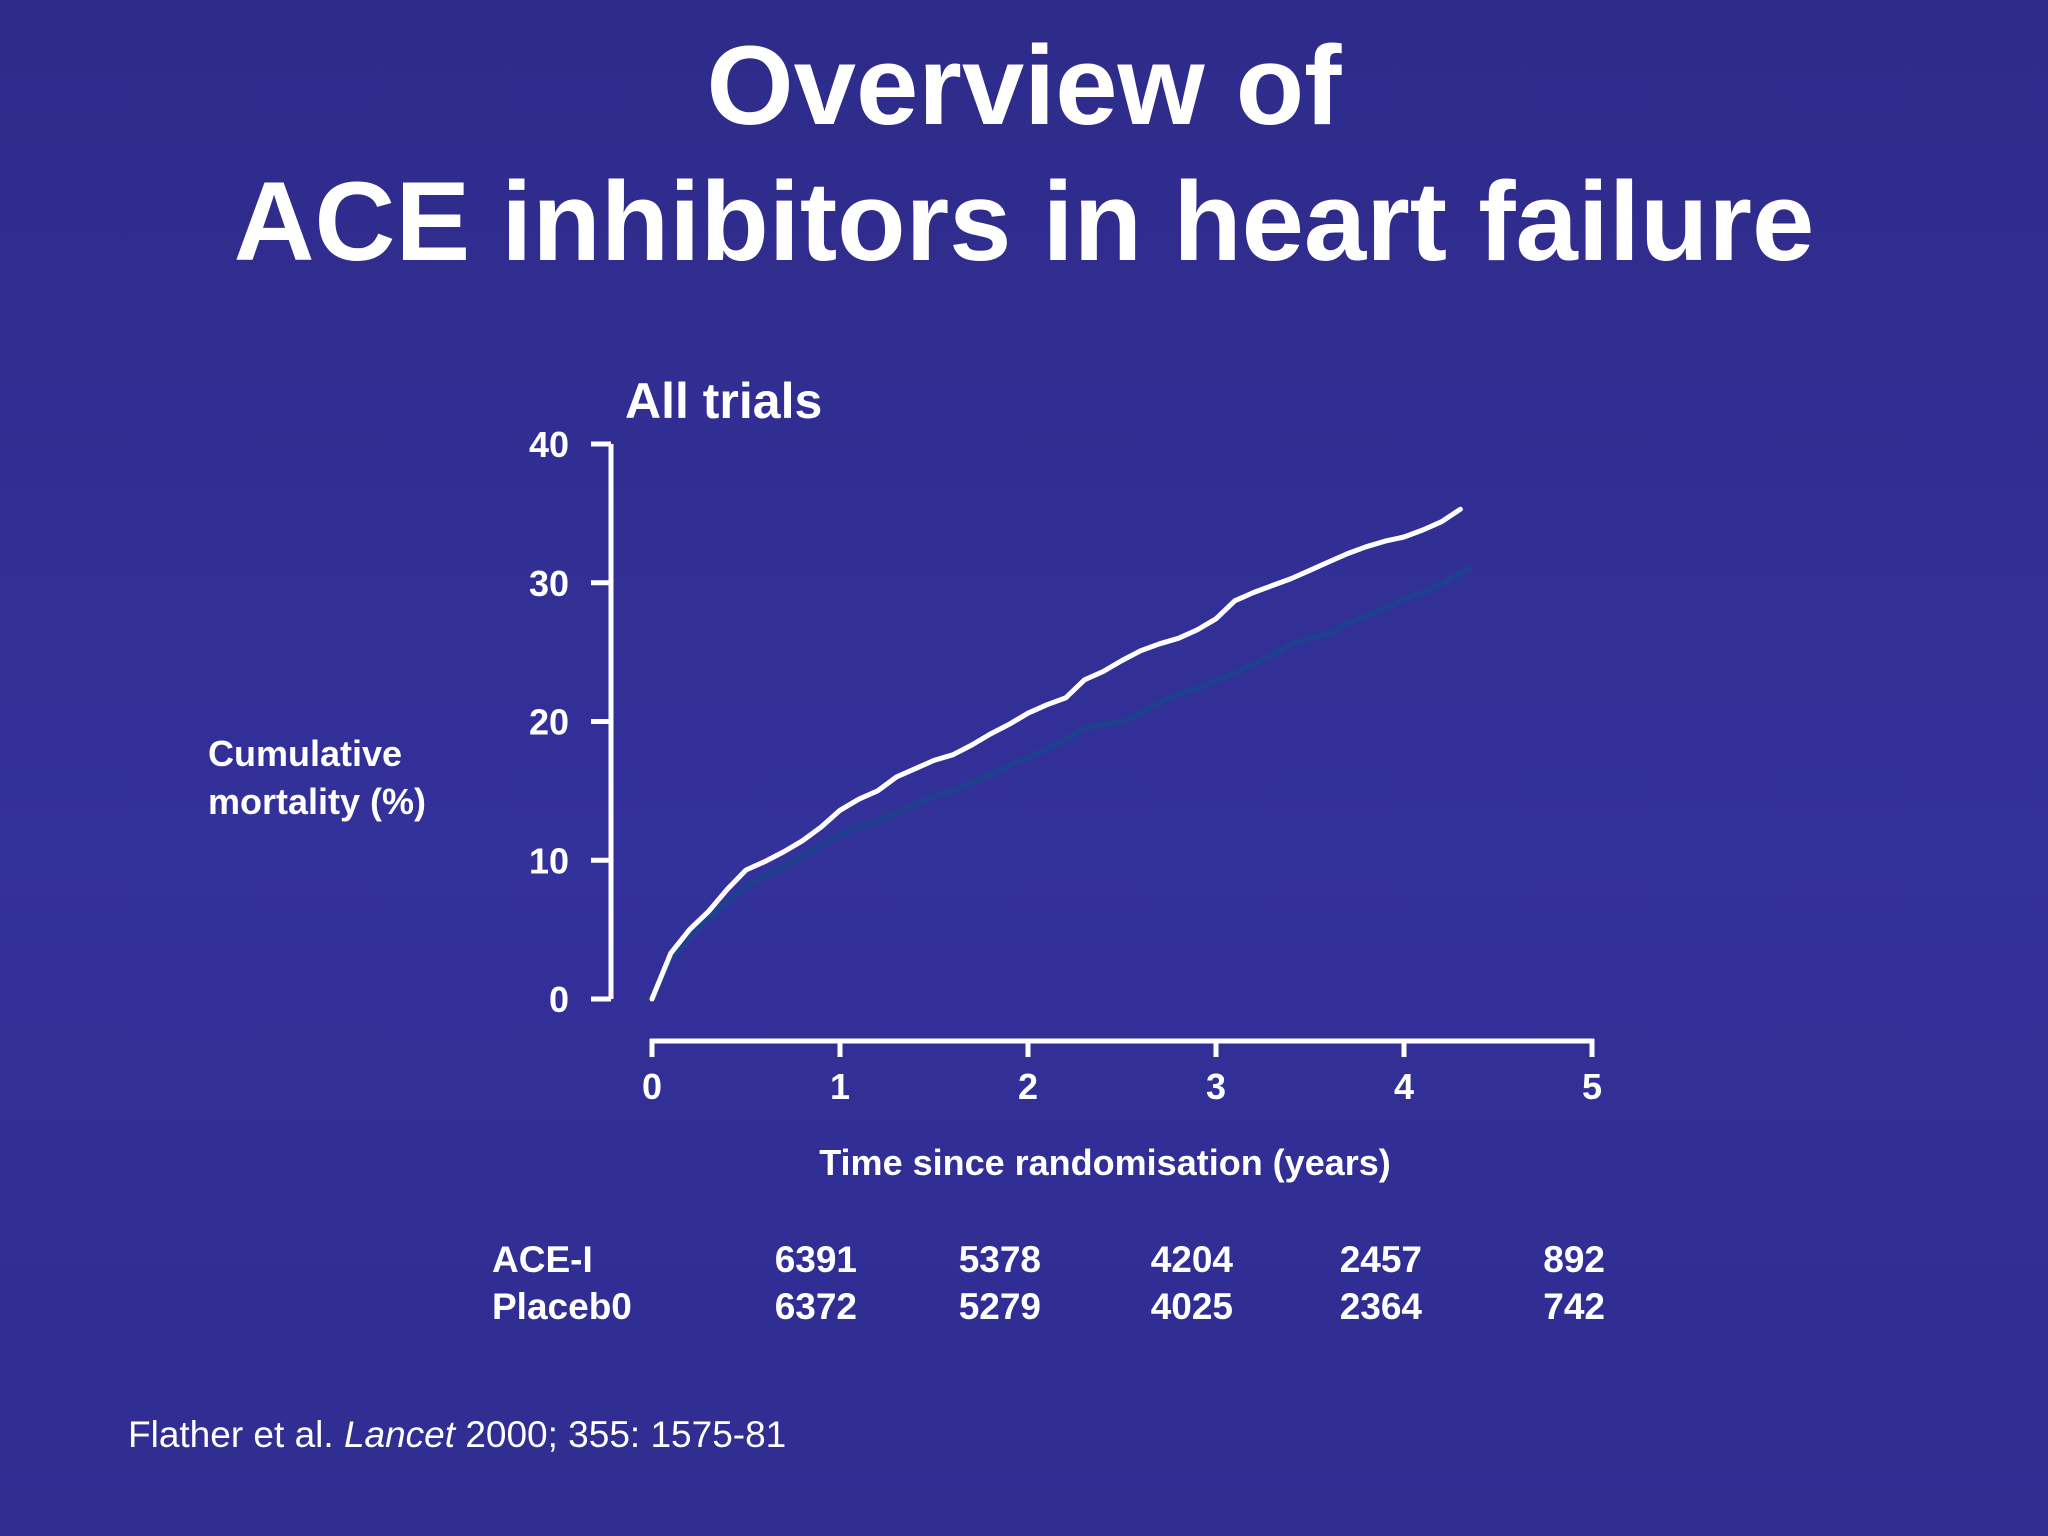 The width and height of the screenshot is (2048, 1536). Describe the element at coordinates (317, 777) in the screenshot. I see `y-axis-label: Cumulative mortality (%)` at that location.